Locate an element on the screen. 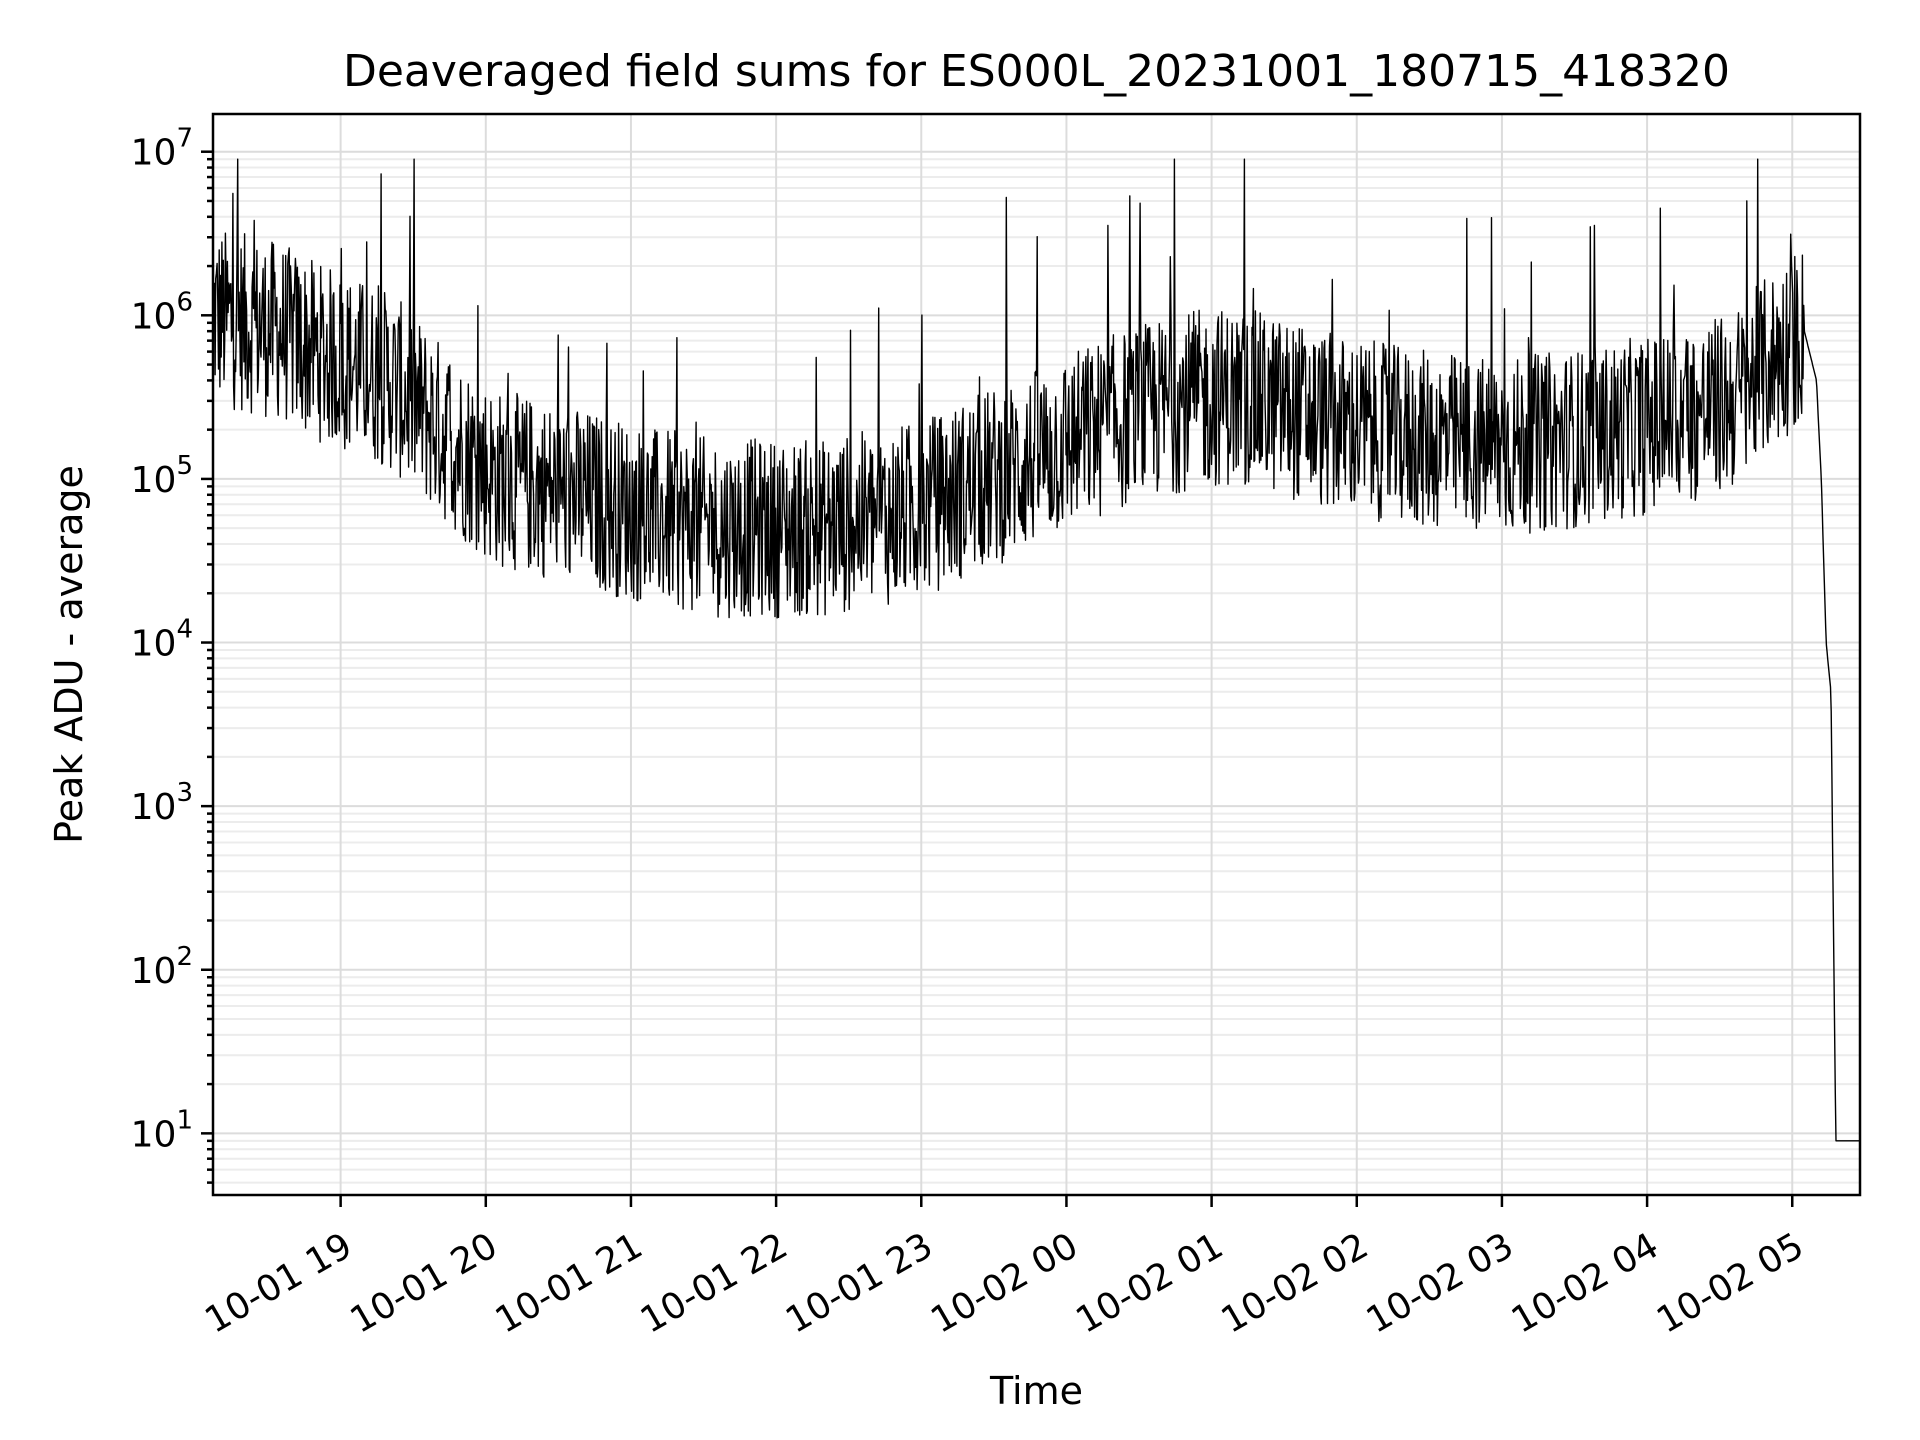 This screenshot has height=1440, width=1920. y-tick-label: 10⁶ is located at coordinates (162, 312).